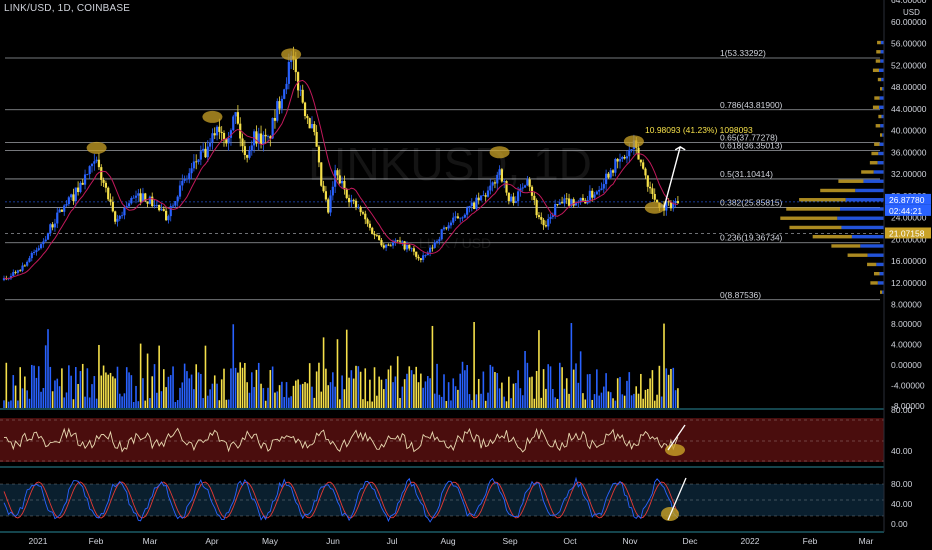  I want to click on price-marker-text-2: 02:44:21, so click(905, 211).